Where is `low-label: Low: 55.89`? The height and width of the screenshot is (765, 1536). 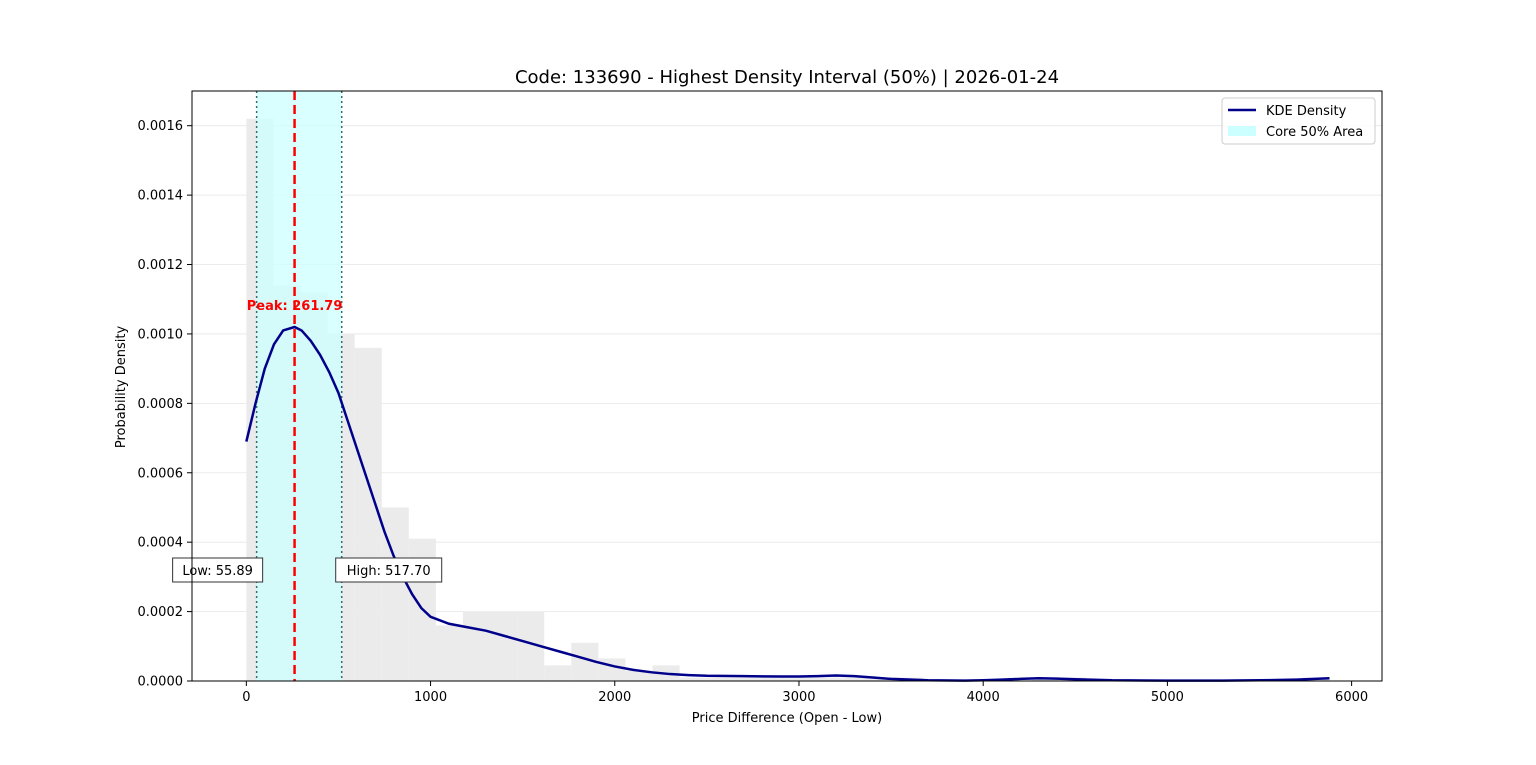 low-label: Low: 55.89 is located at coordinates (217, 571).